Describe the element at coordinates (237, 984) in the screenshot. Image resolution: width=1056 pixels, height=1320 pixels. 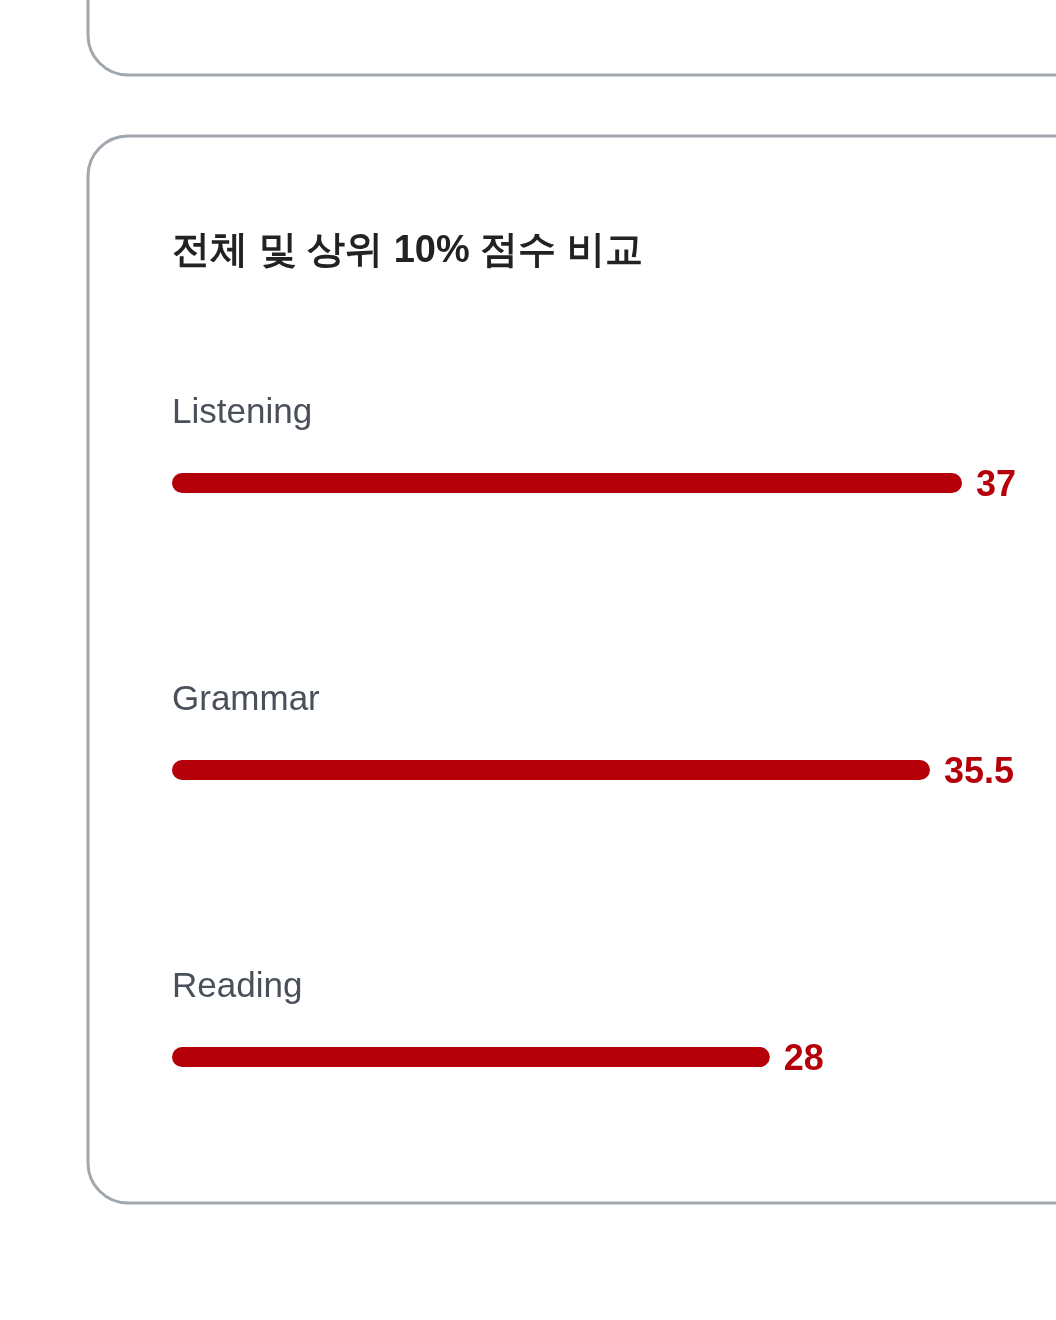
I see `y-tick-label: Reading` at that location.